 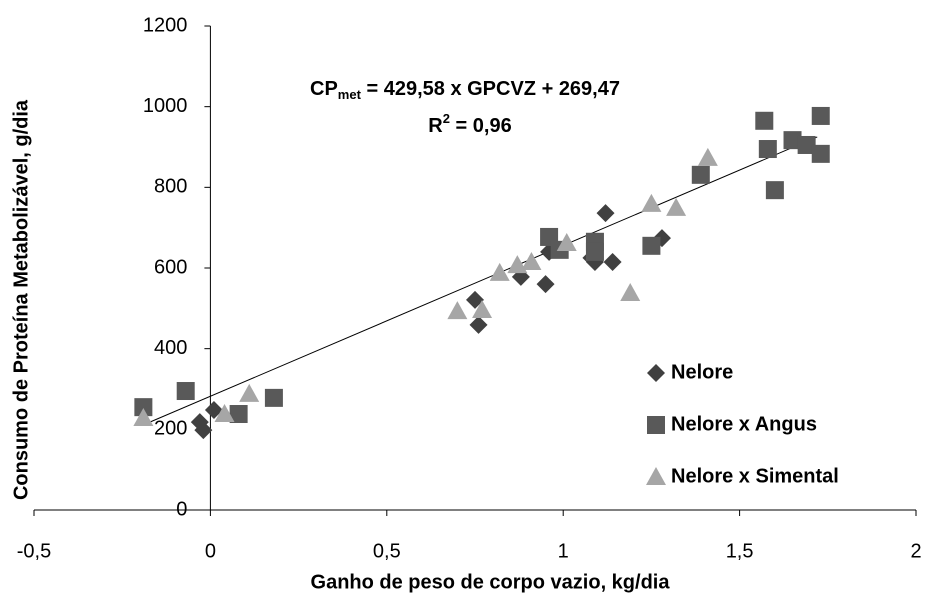 I want to click on y-tick-label: 1000, so click(x=165, y=106).